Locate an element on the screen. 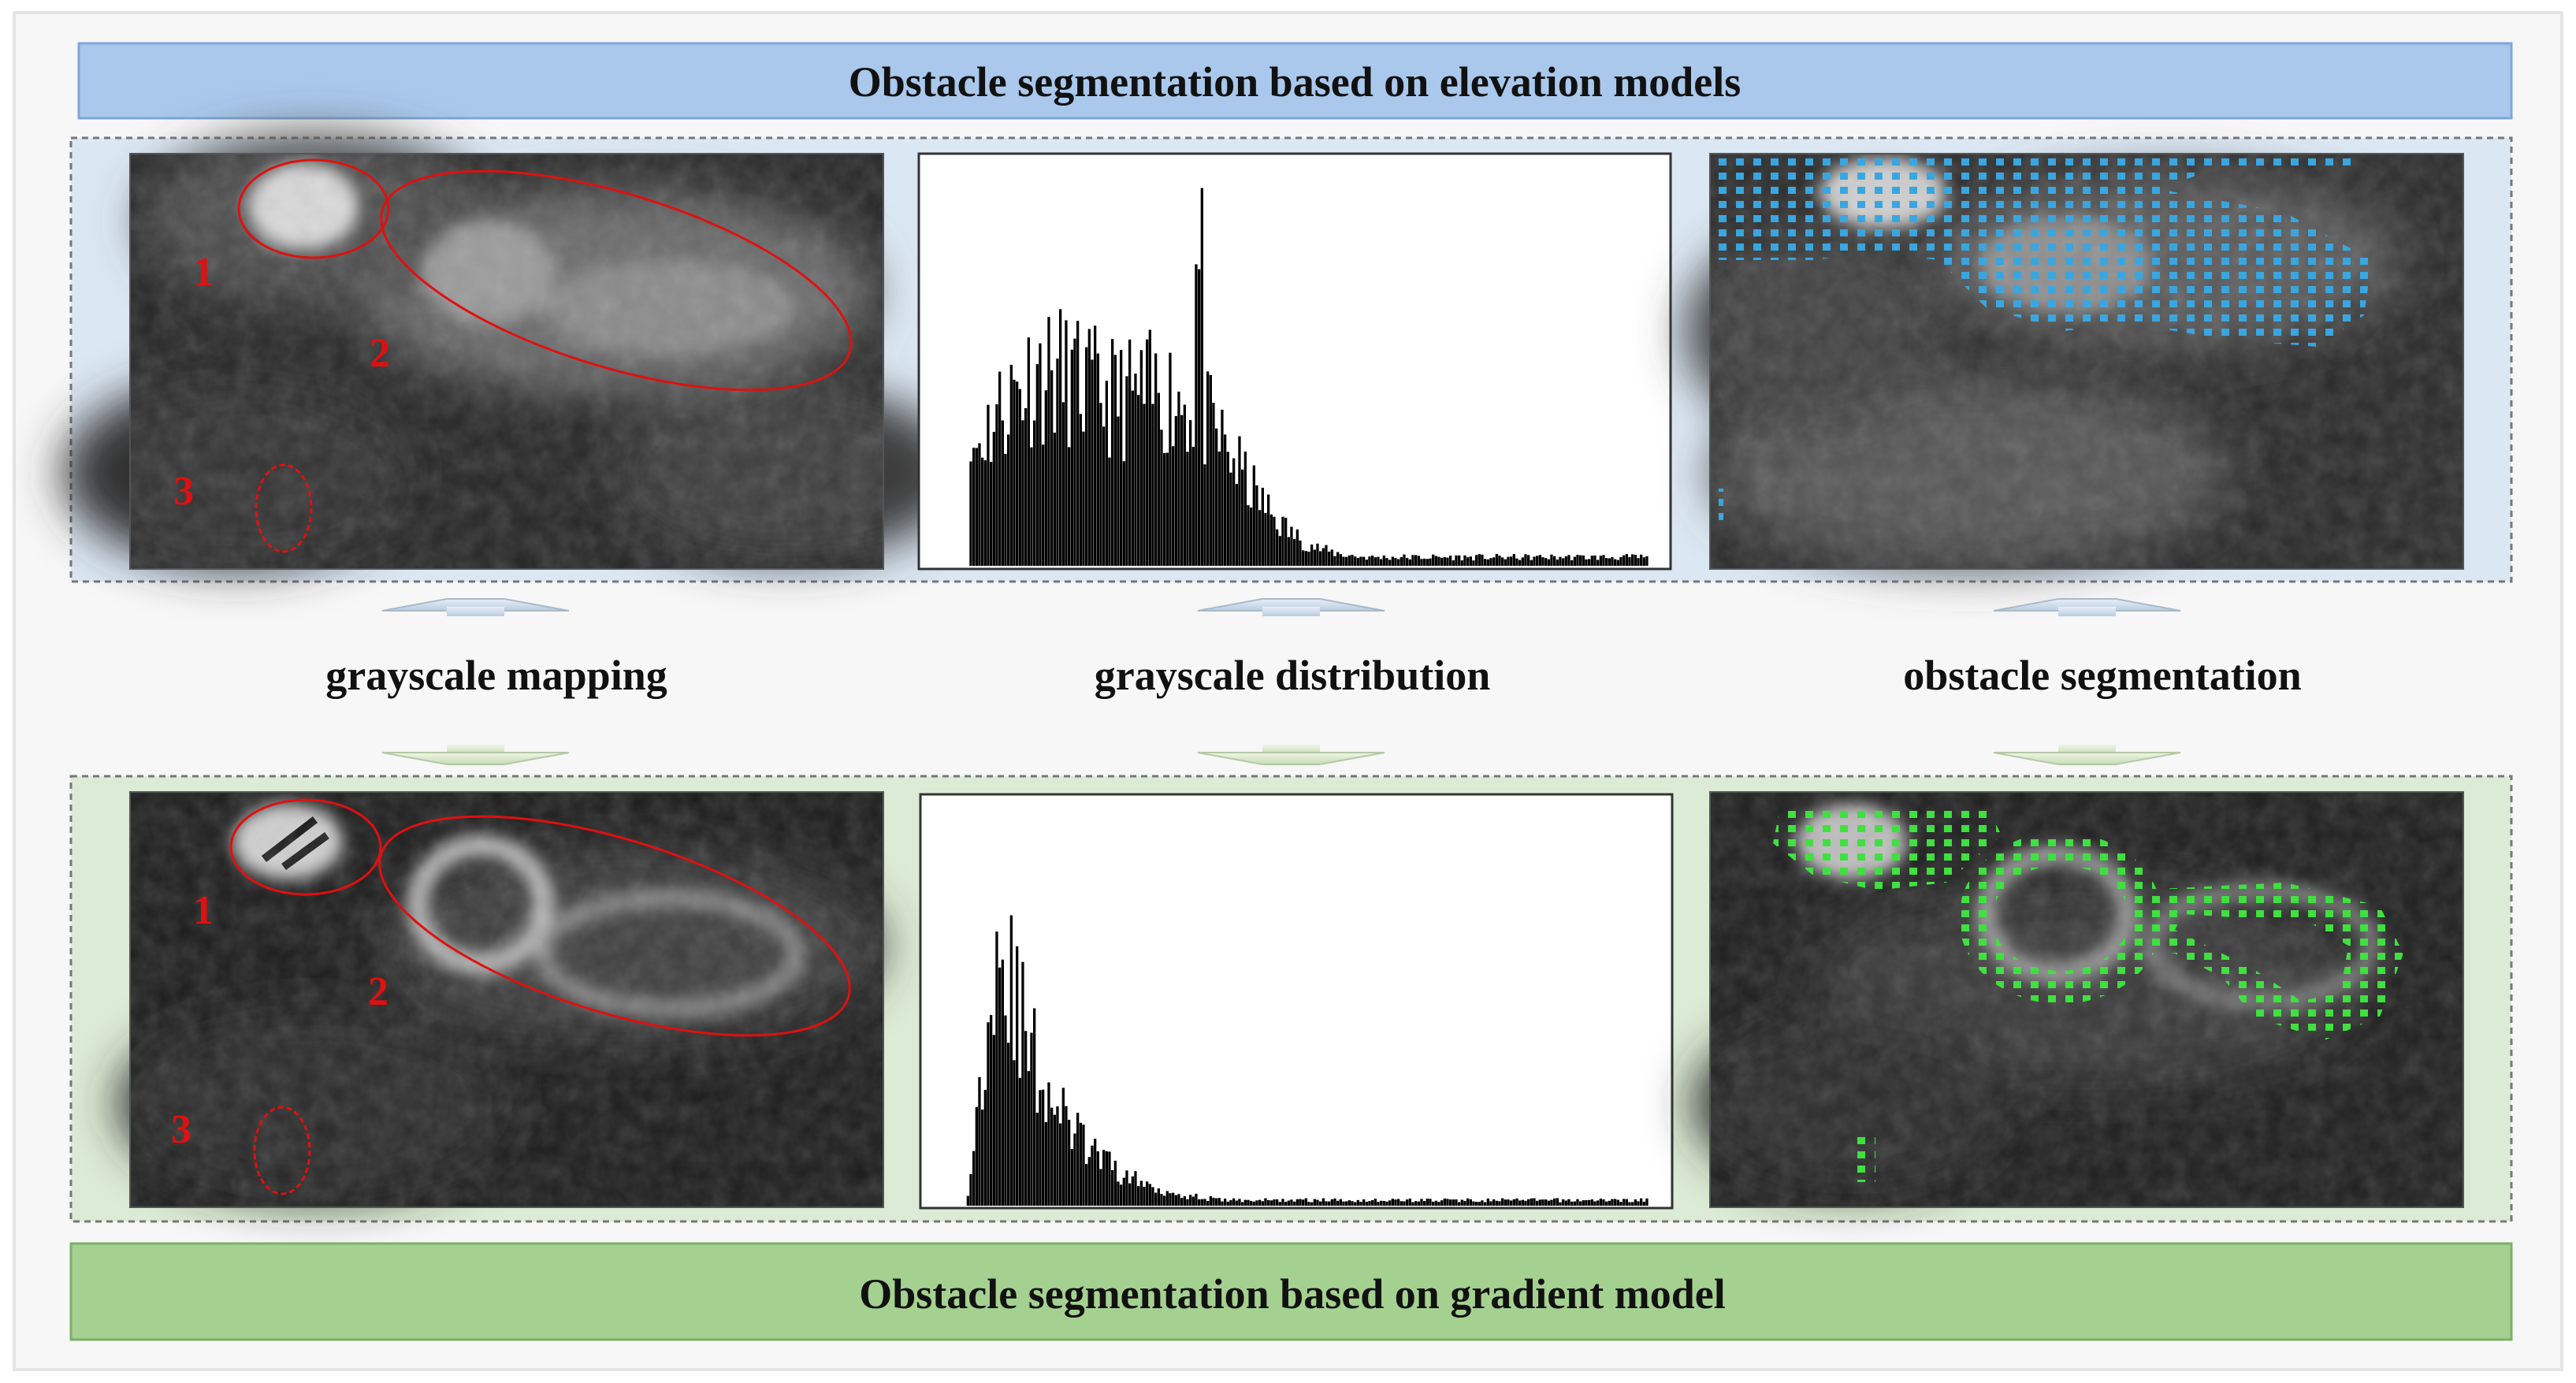  gradient-histogram-bars is located at coordinates (1307, 1060).